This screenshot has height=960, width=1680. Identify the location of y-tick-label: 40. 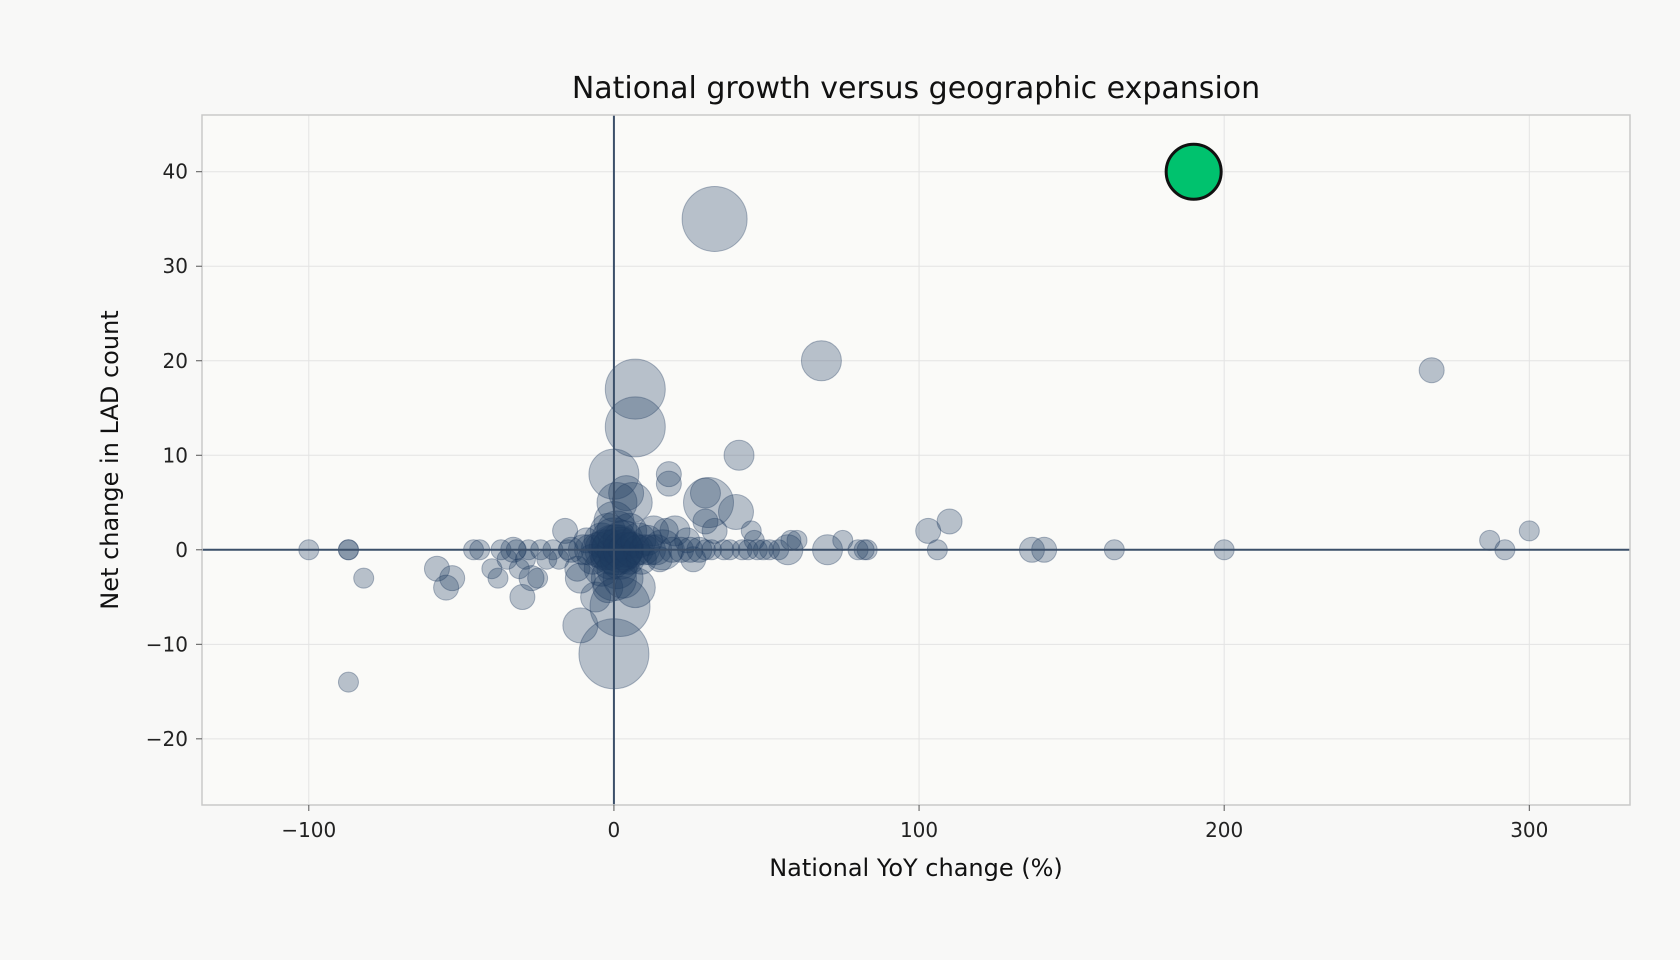
(175, 172).